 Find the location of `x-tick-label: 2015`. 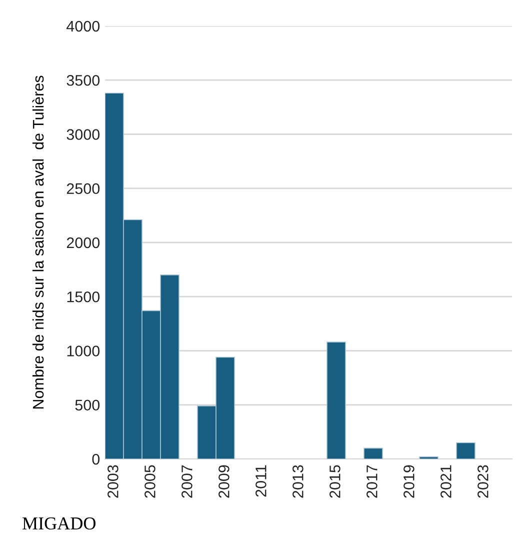

x-tick-label: 2015 is located at coordinates (335, 481).